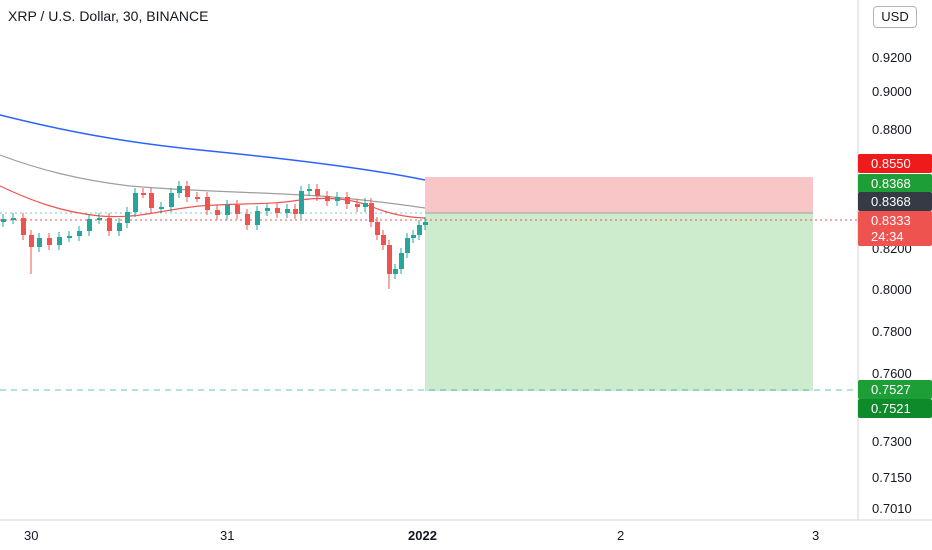 Image resolution: width=932 pixels, height=550 pixels. I want to click on stop-price-tag: 0.8550, so click(895, 163).